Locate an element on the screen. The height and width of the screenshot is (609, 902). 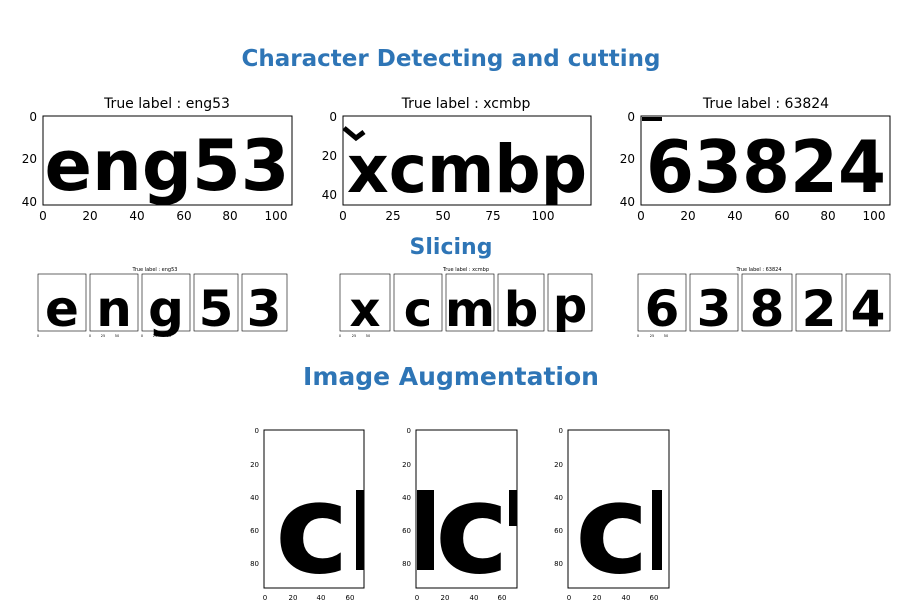
slice-frame: 6 is located at coordinates (662, 305).